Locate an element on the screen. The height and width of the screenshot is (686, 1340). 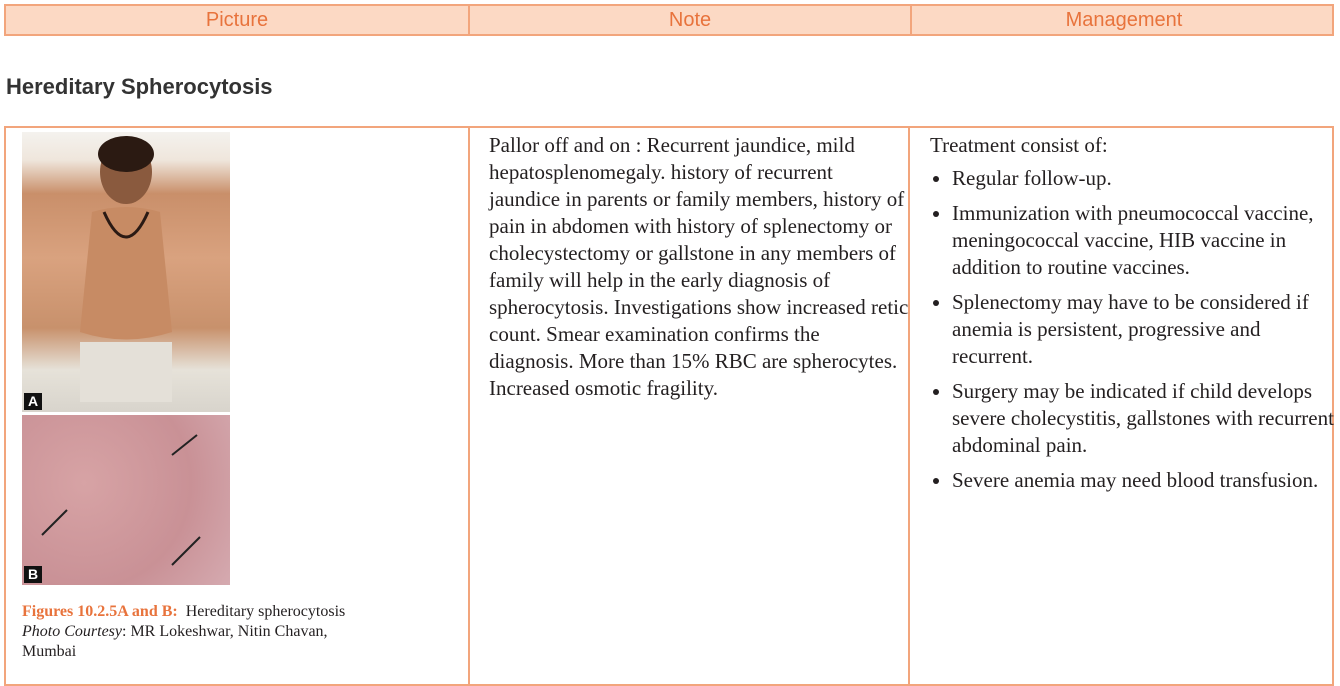
photo-a: A is located at coordinates (126, 272).